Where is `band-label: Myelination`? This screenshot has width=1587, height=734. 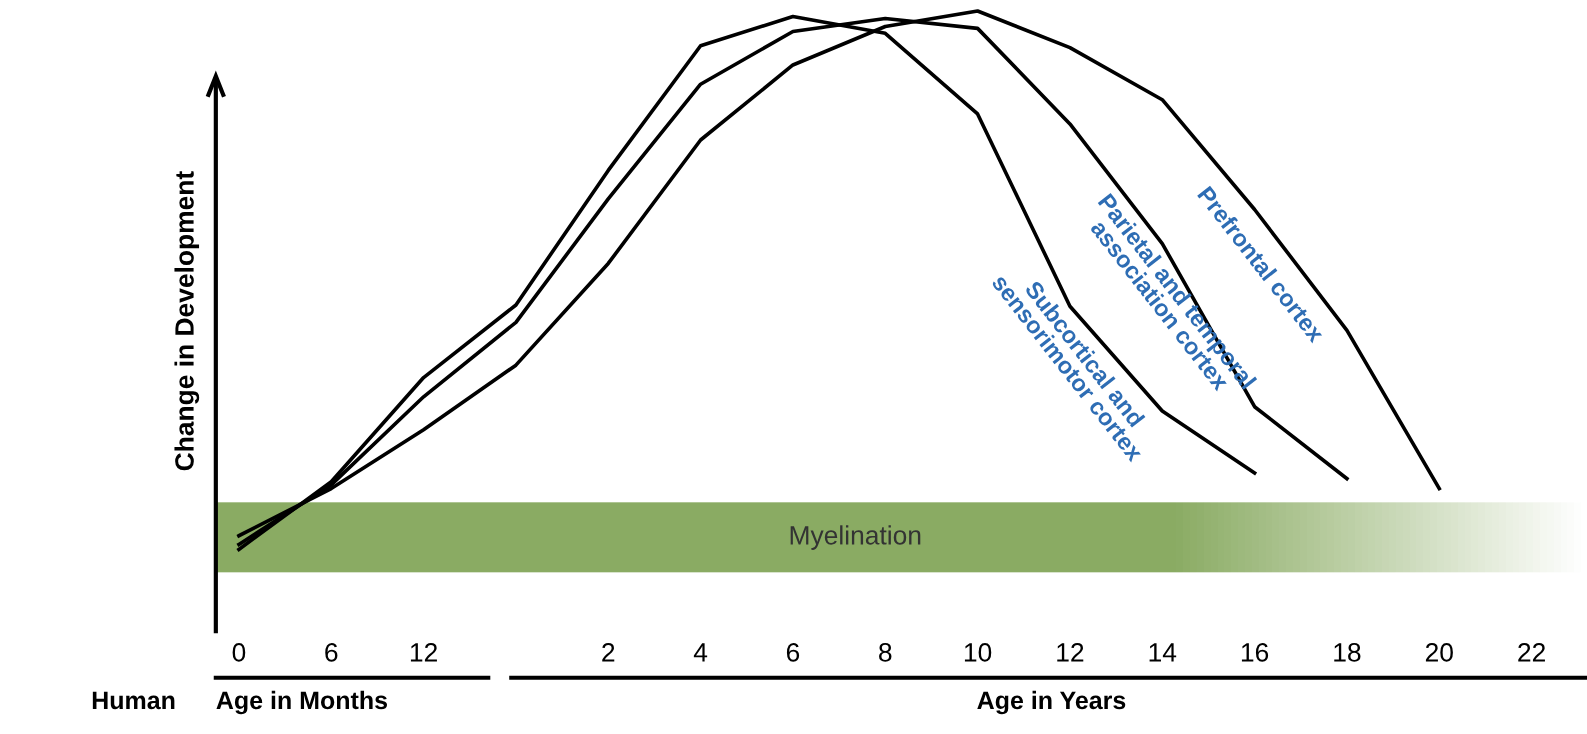 band-label: Myelination is located at coordinates (855, 537).